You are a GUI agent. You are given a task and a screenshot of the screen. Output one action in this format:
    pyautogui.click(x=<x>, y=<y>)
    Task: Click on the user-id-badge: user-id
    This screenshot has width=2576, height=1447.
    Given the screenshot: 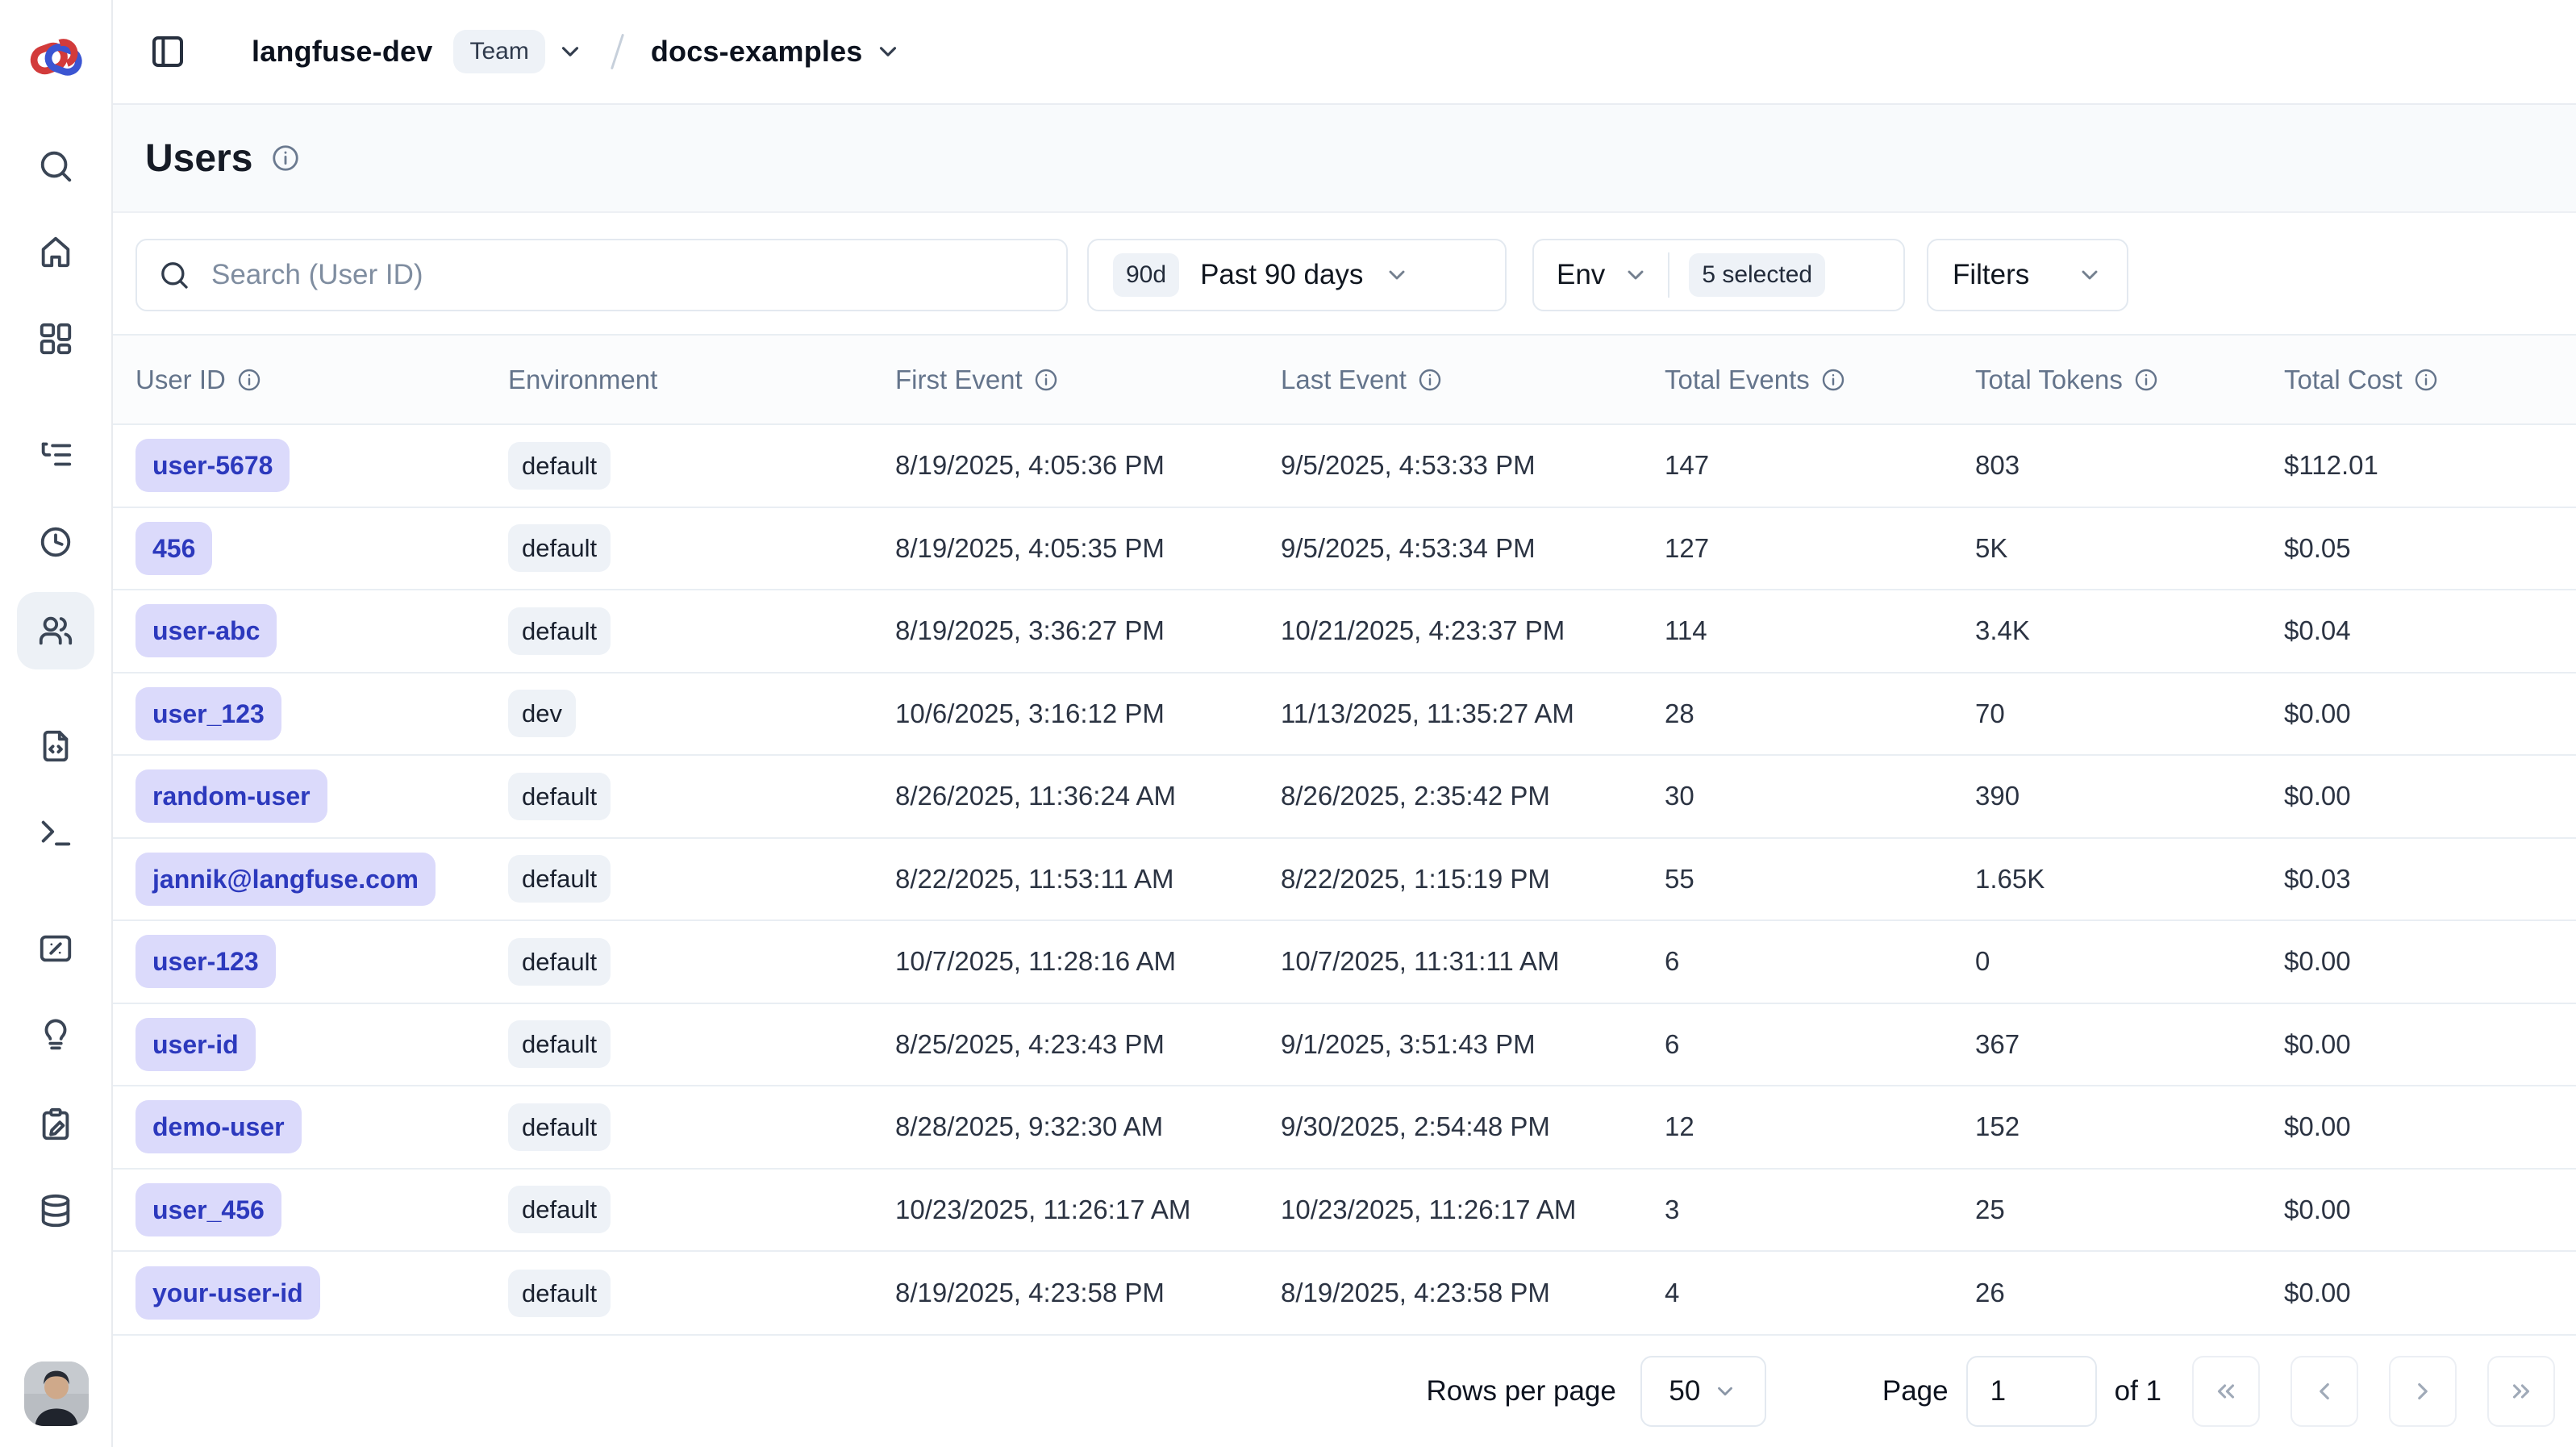 What is the action you would take?
    pyautogui.click(x=195, y=1044)
    